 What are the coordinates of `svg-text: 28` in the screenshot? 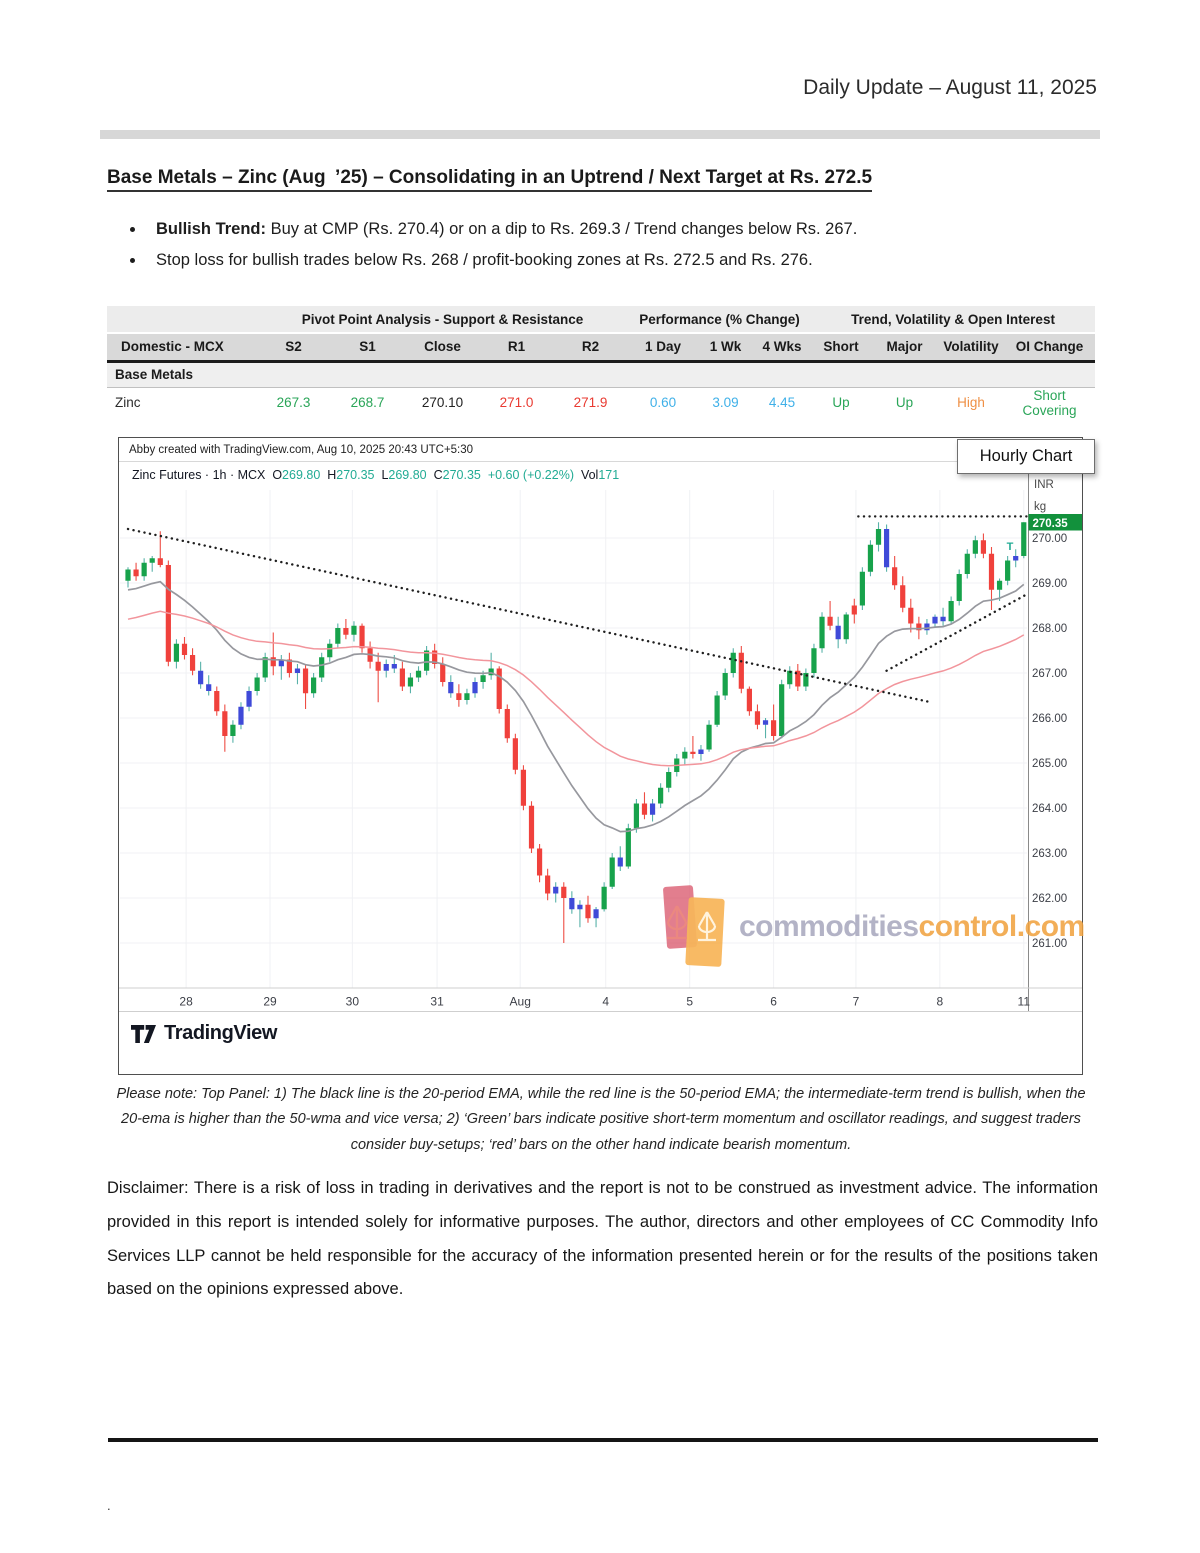 It's located at (186, 1002).